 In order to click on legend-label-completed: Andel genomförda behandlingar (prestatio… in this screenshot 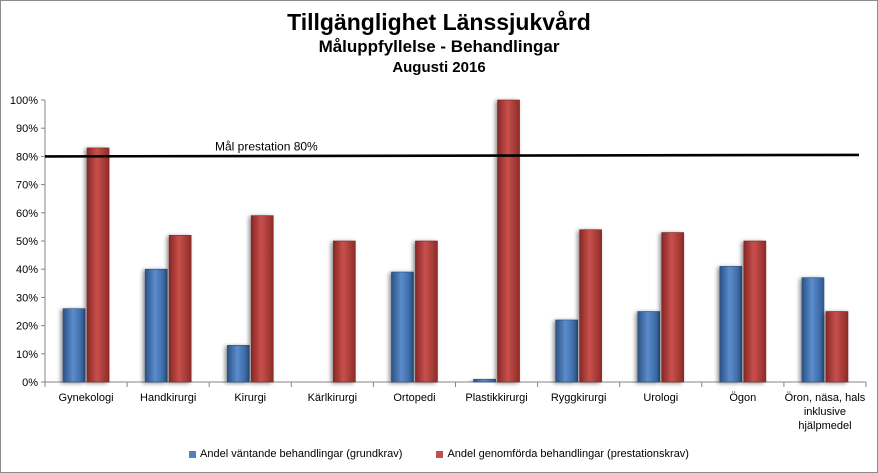, I will do `click(568, 454)`.